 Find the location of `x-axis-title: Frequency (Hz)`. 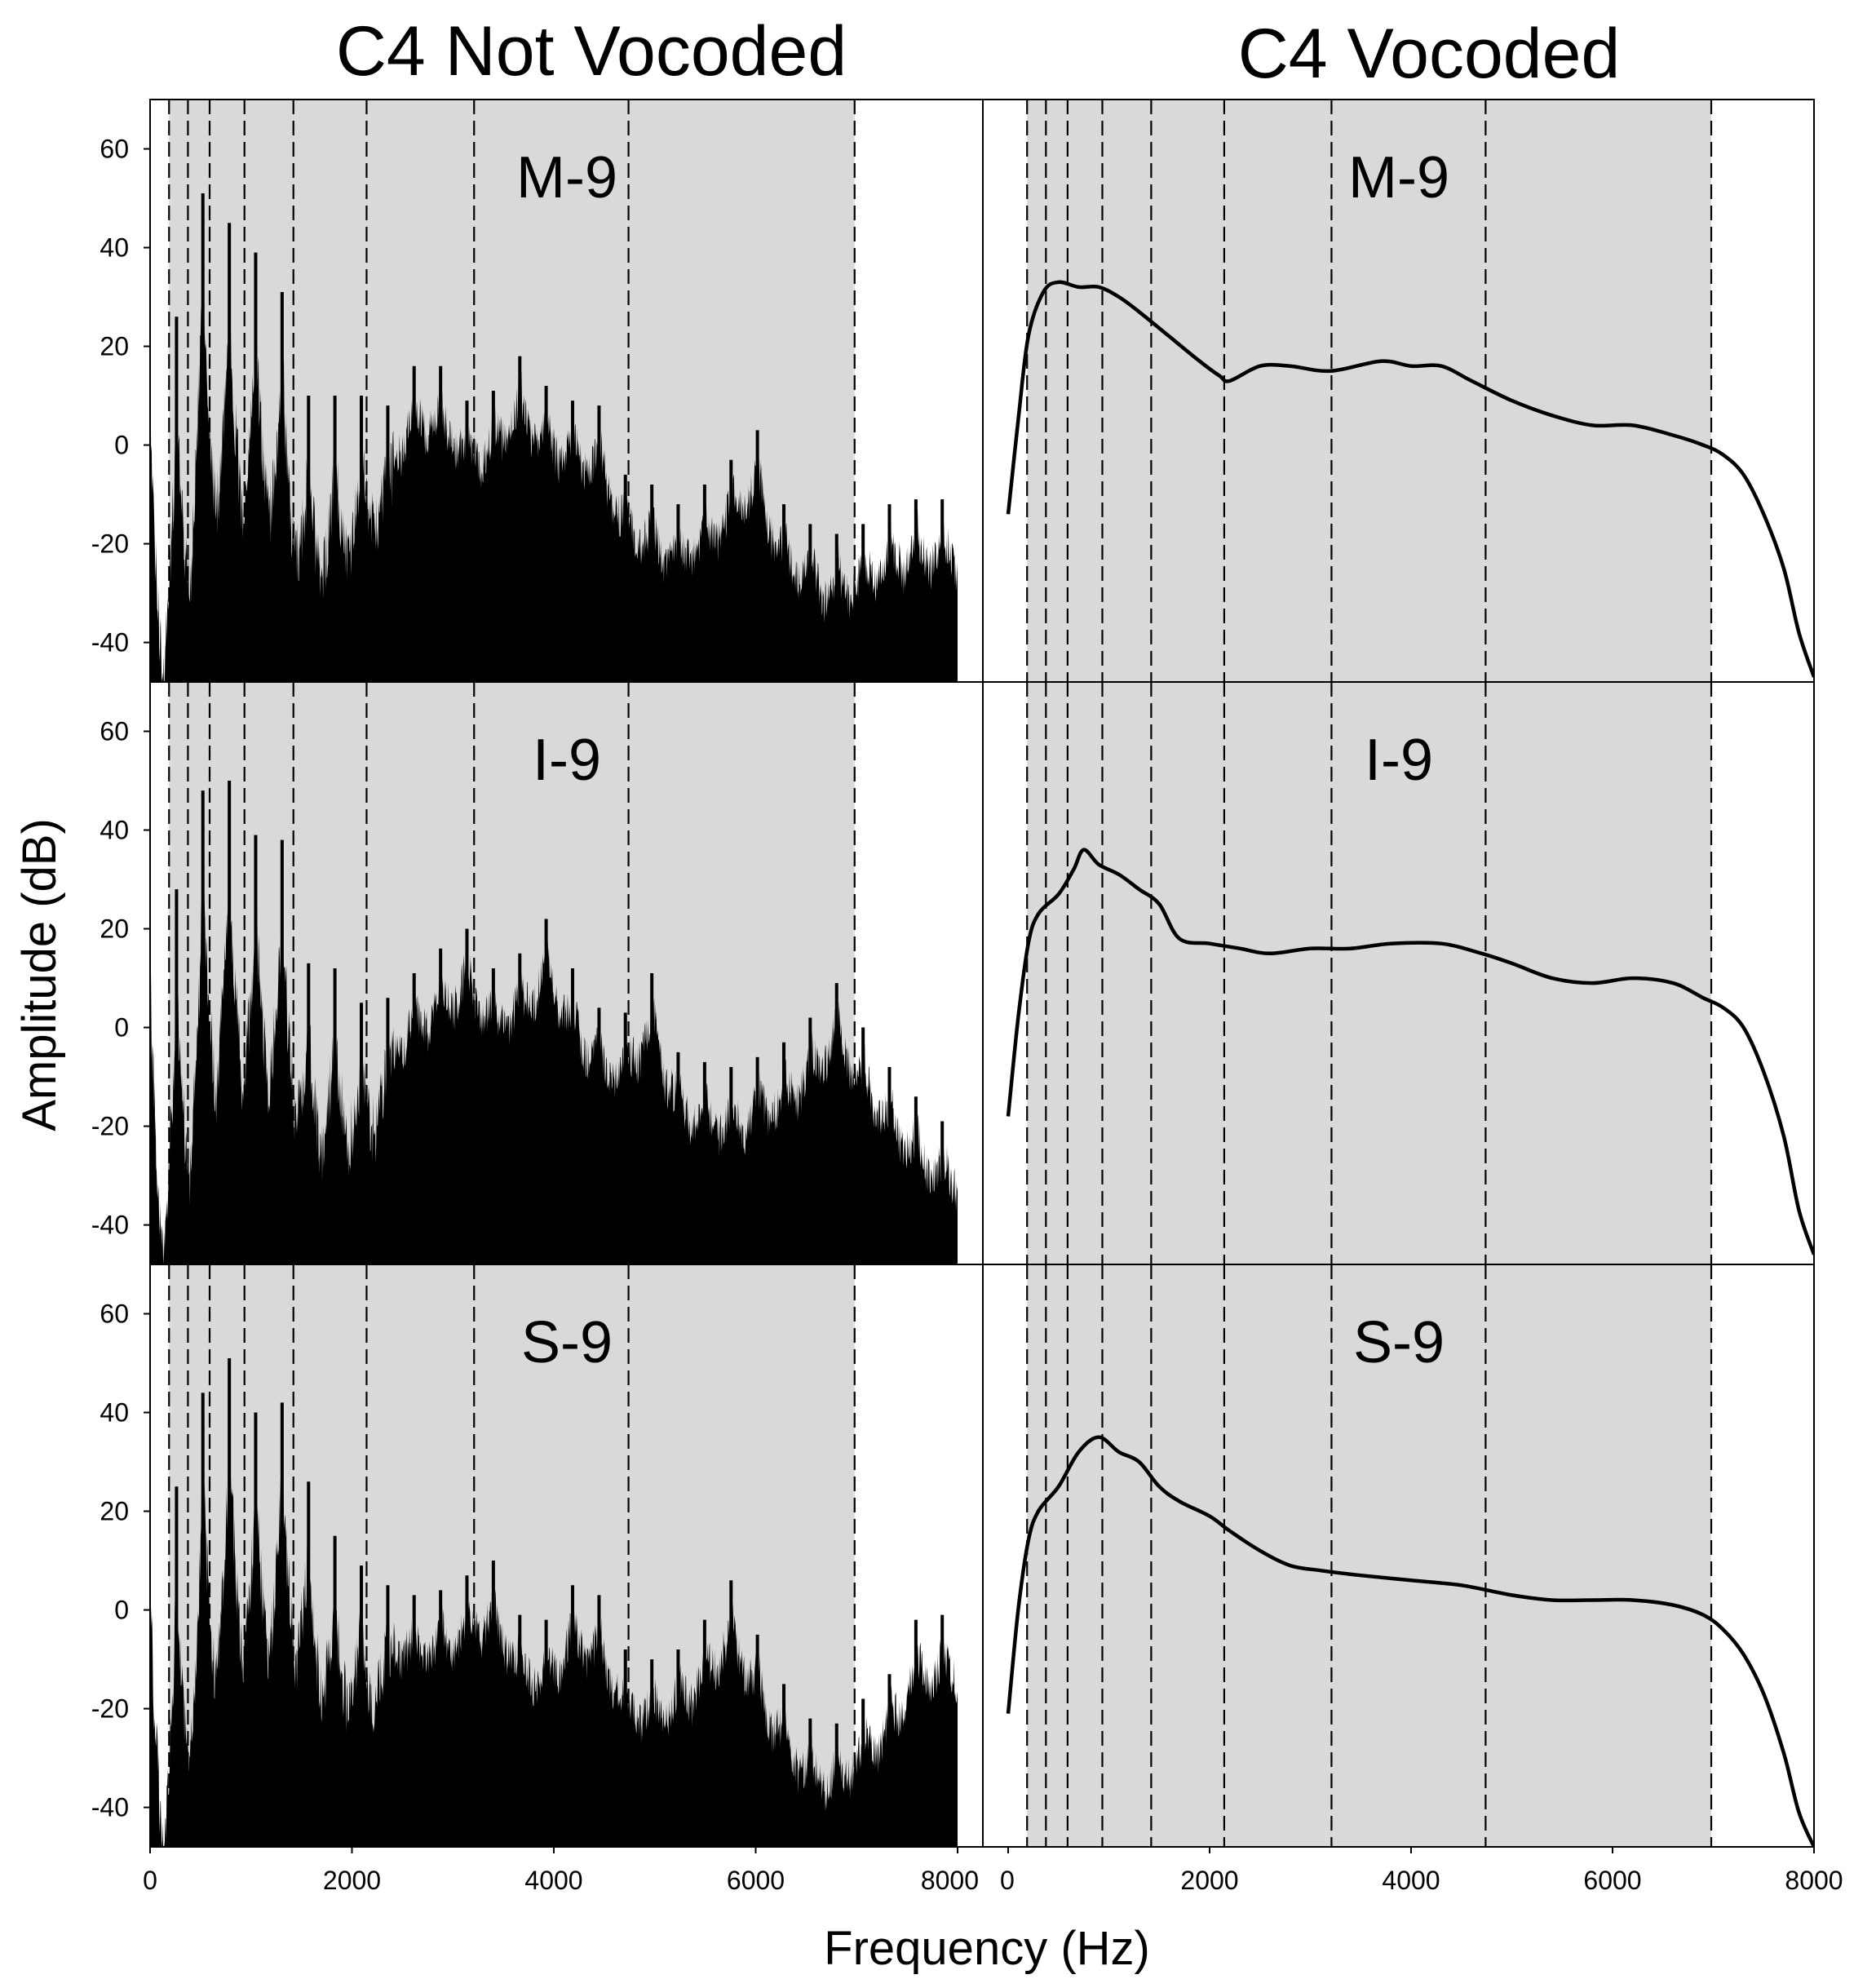

x-axis-title: Frequency (Hz) is located at coordinates (987, 1948).